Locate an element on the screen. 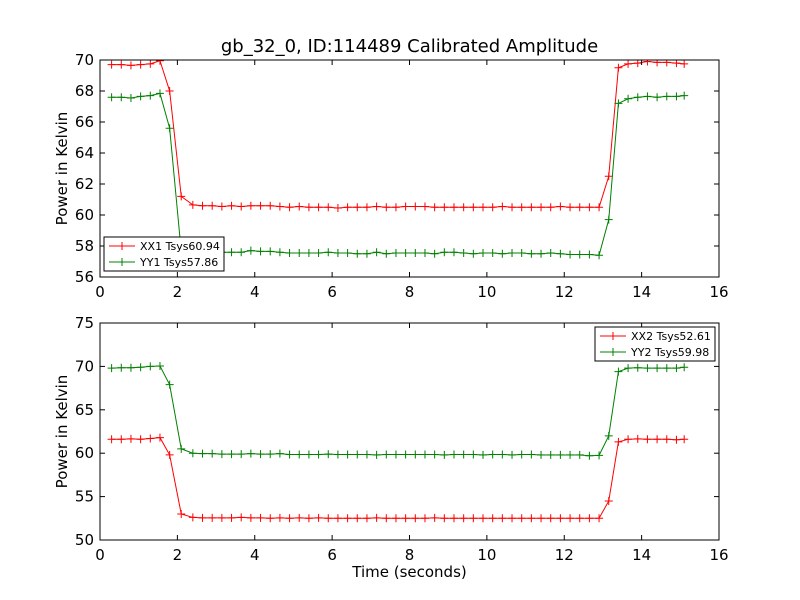 The height and width of the screenshot is (600, 800). x-tick-label: 14 is located at coordinates (641, 555).